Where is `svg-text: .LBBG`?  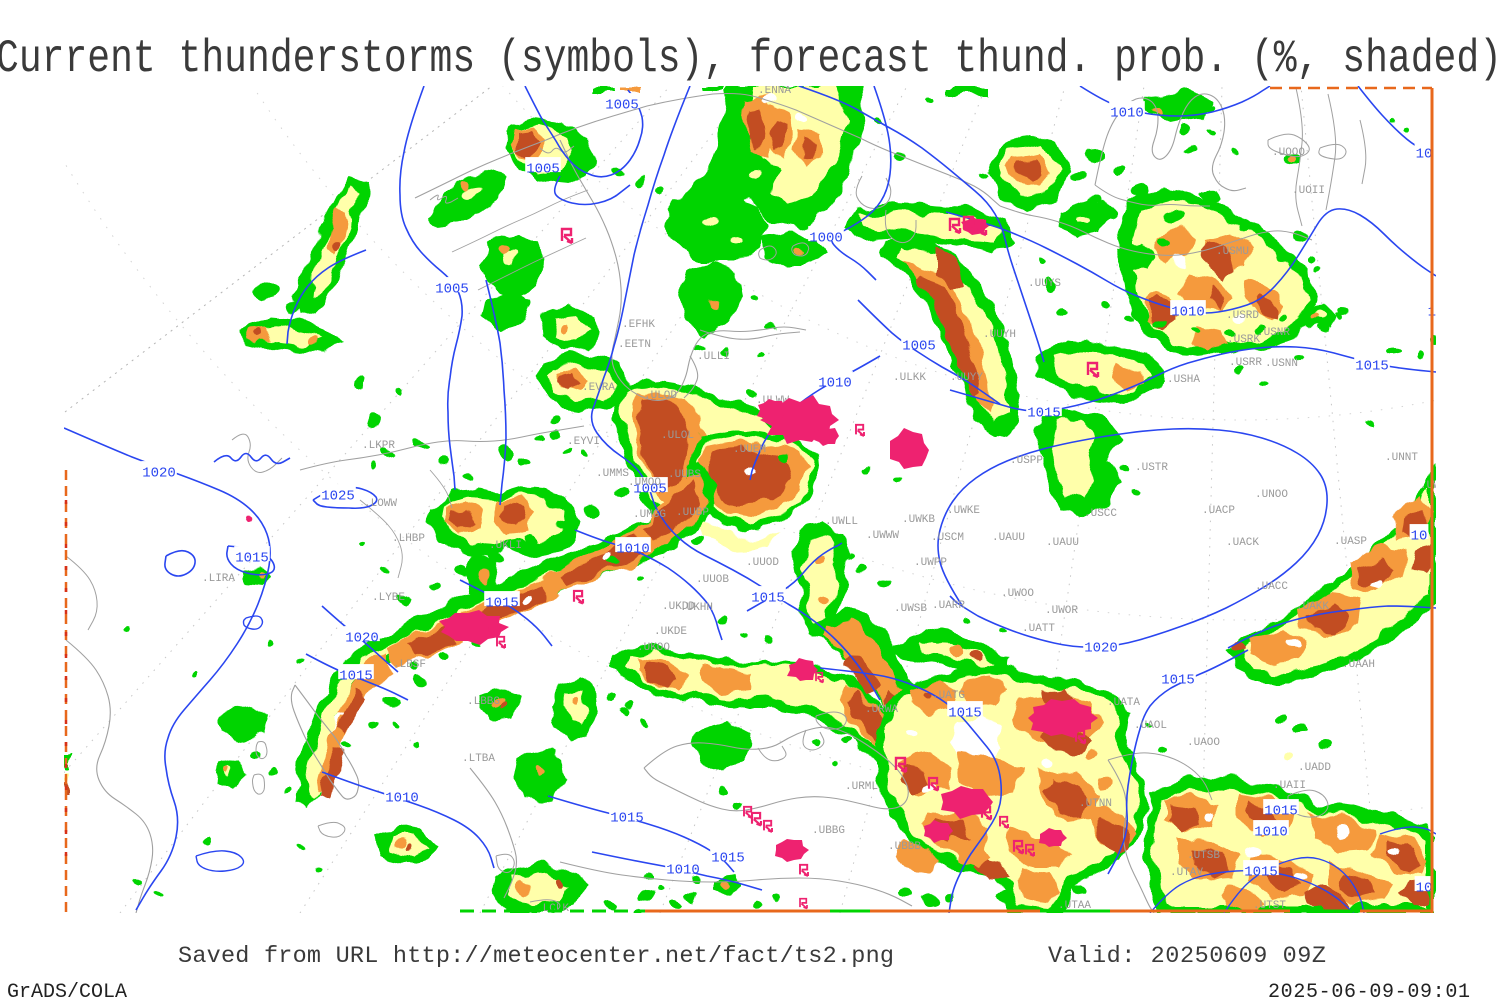
svg-text: .LBBG is located at coordinates (483, 702).